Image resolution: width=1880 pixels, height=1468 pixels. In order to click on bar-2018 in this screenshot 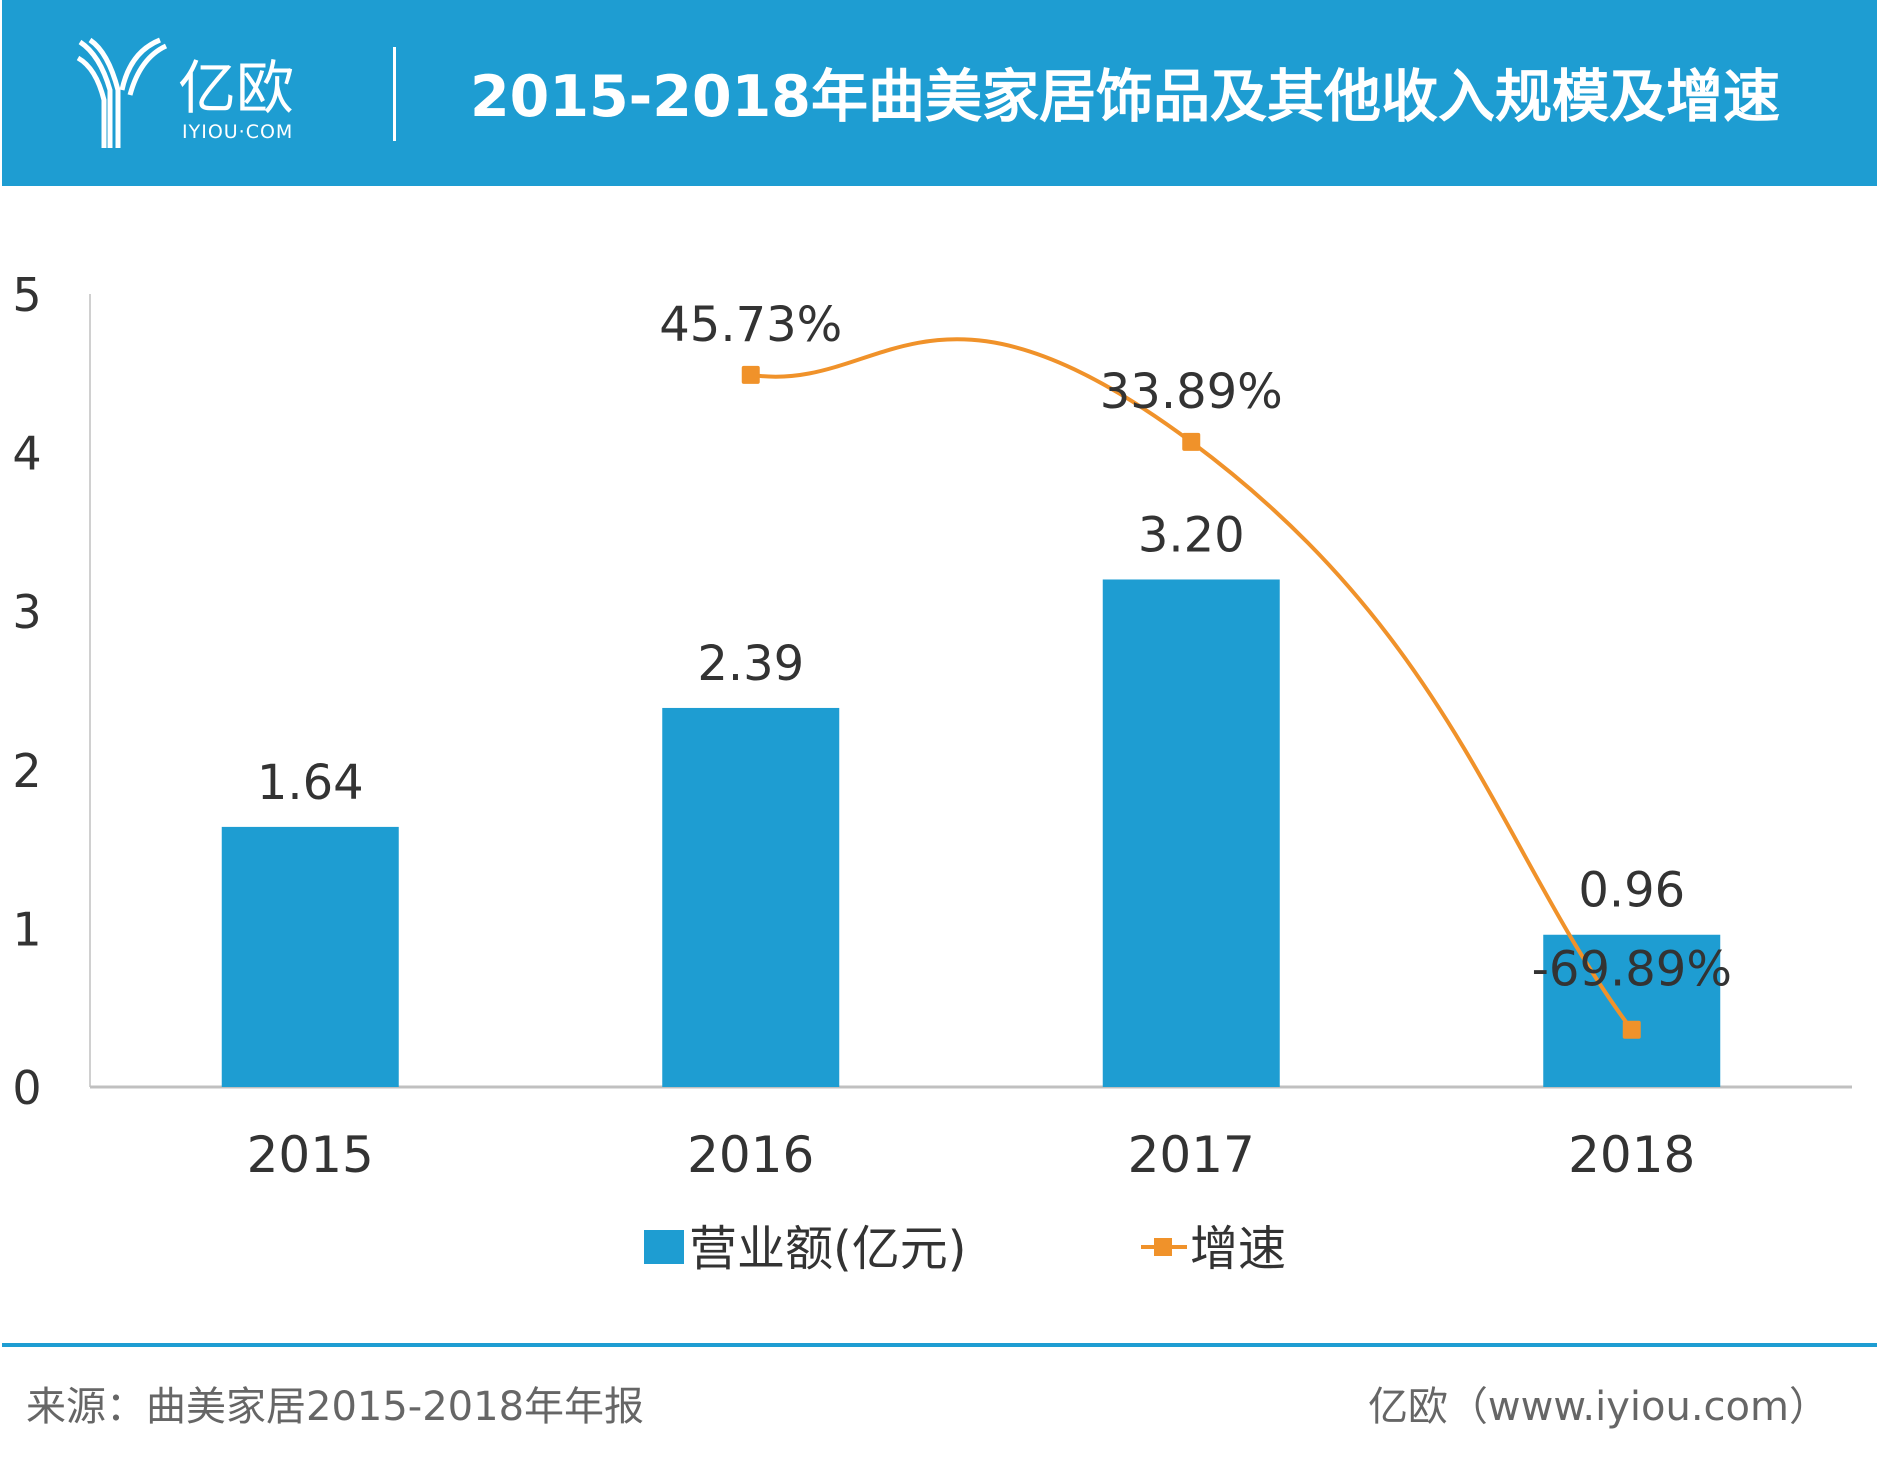, I will do `click(1632, 1010)`.